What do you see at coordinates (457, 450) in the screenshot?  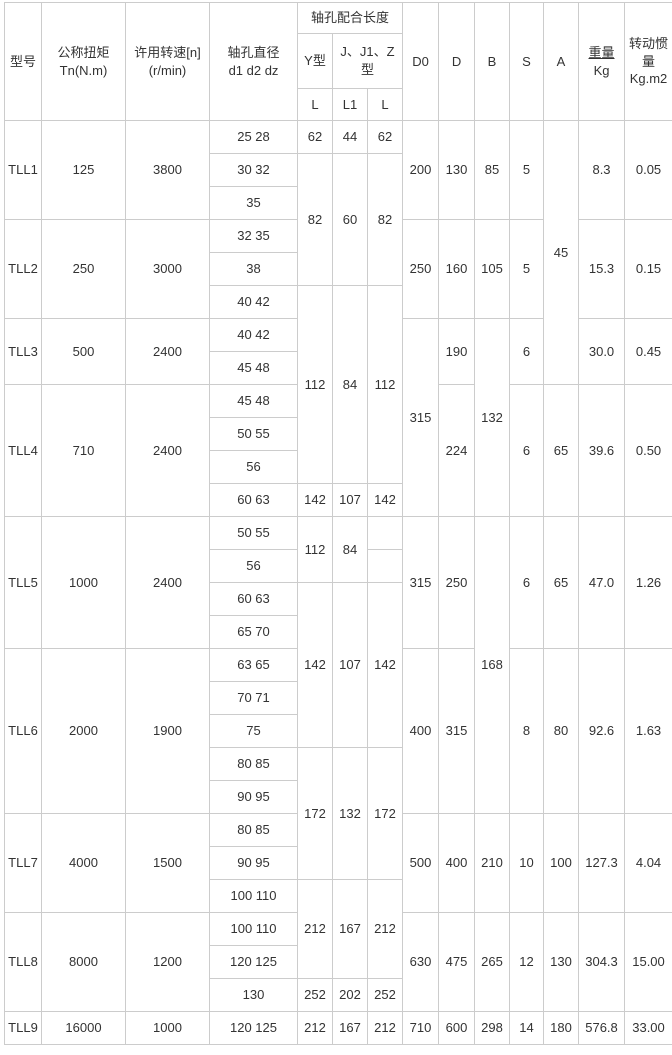 I see `cell-d: 224` at bounding box center [457, 450].